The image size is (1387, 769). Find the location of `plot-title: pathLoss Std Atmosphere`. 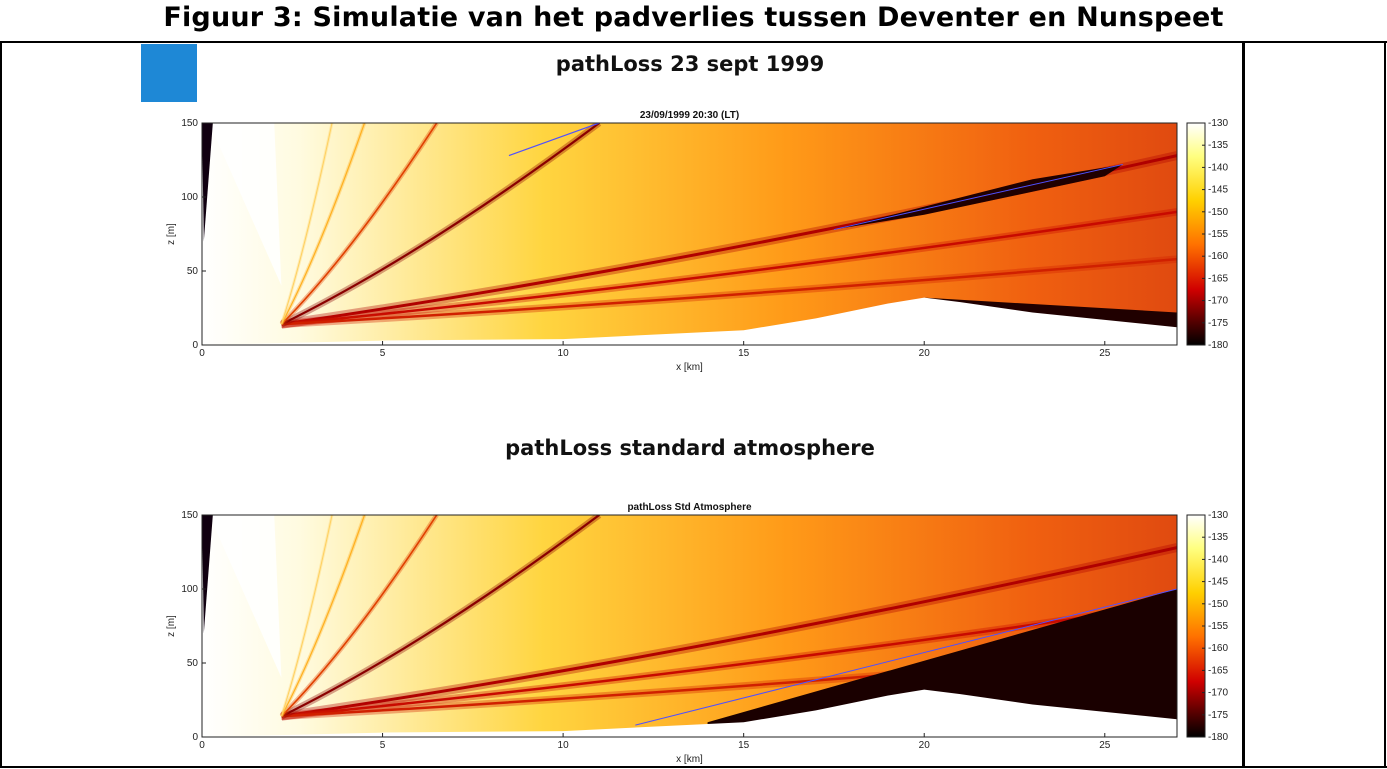

plot-title: pathLoss Std Atmosphere is located at coordinates (689, 507).